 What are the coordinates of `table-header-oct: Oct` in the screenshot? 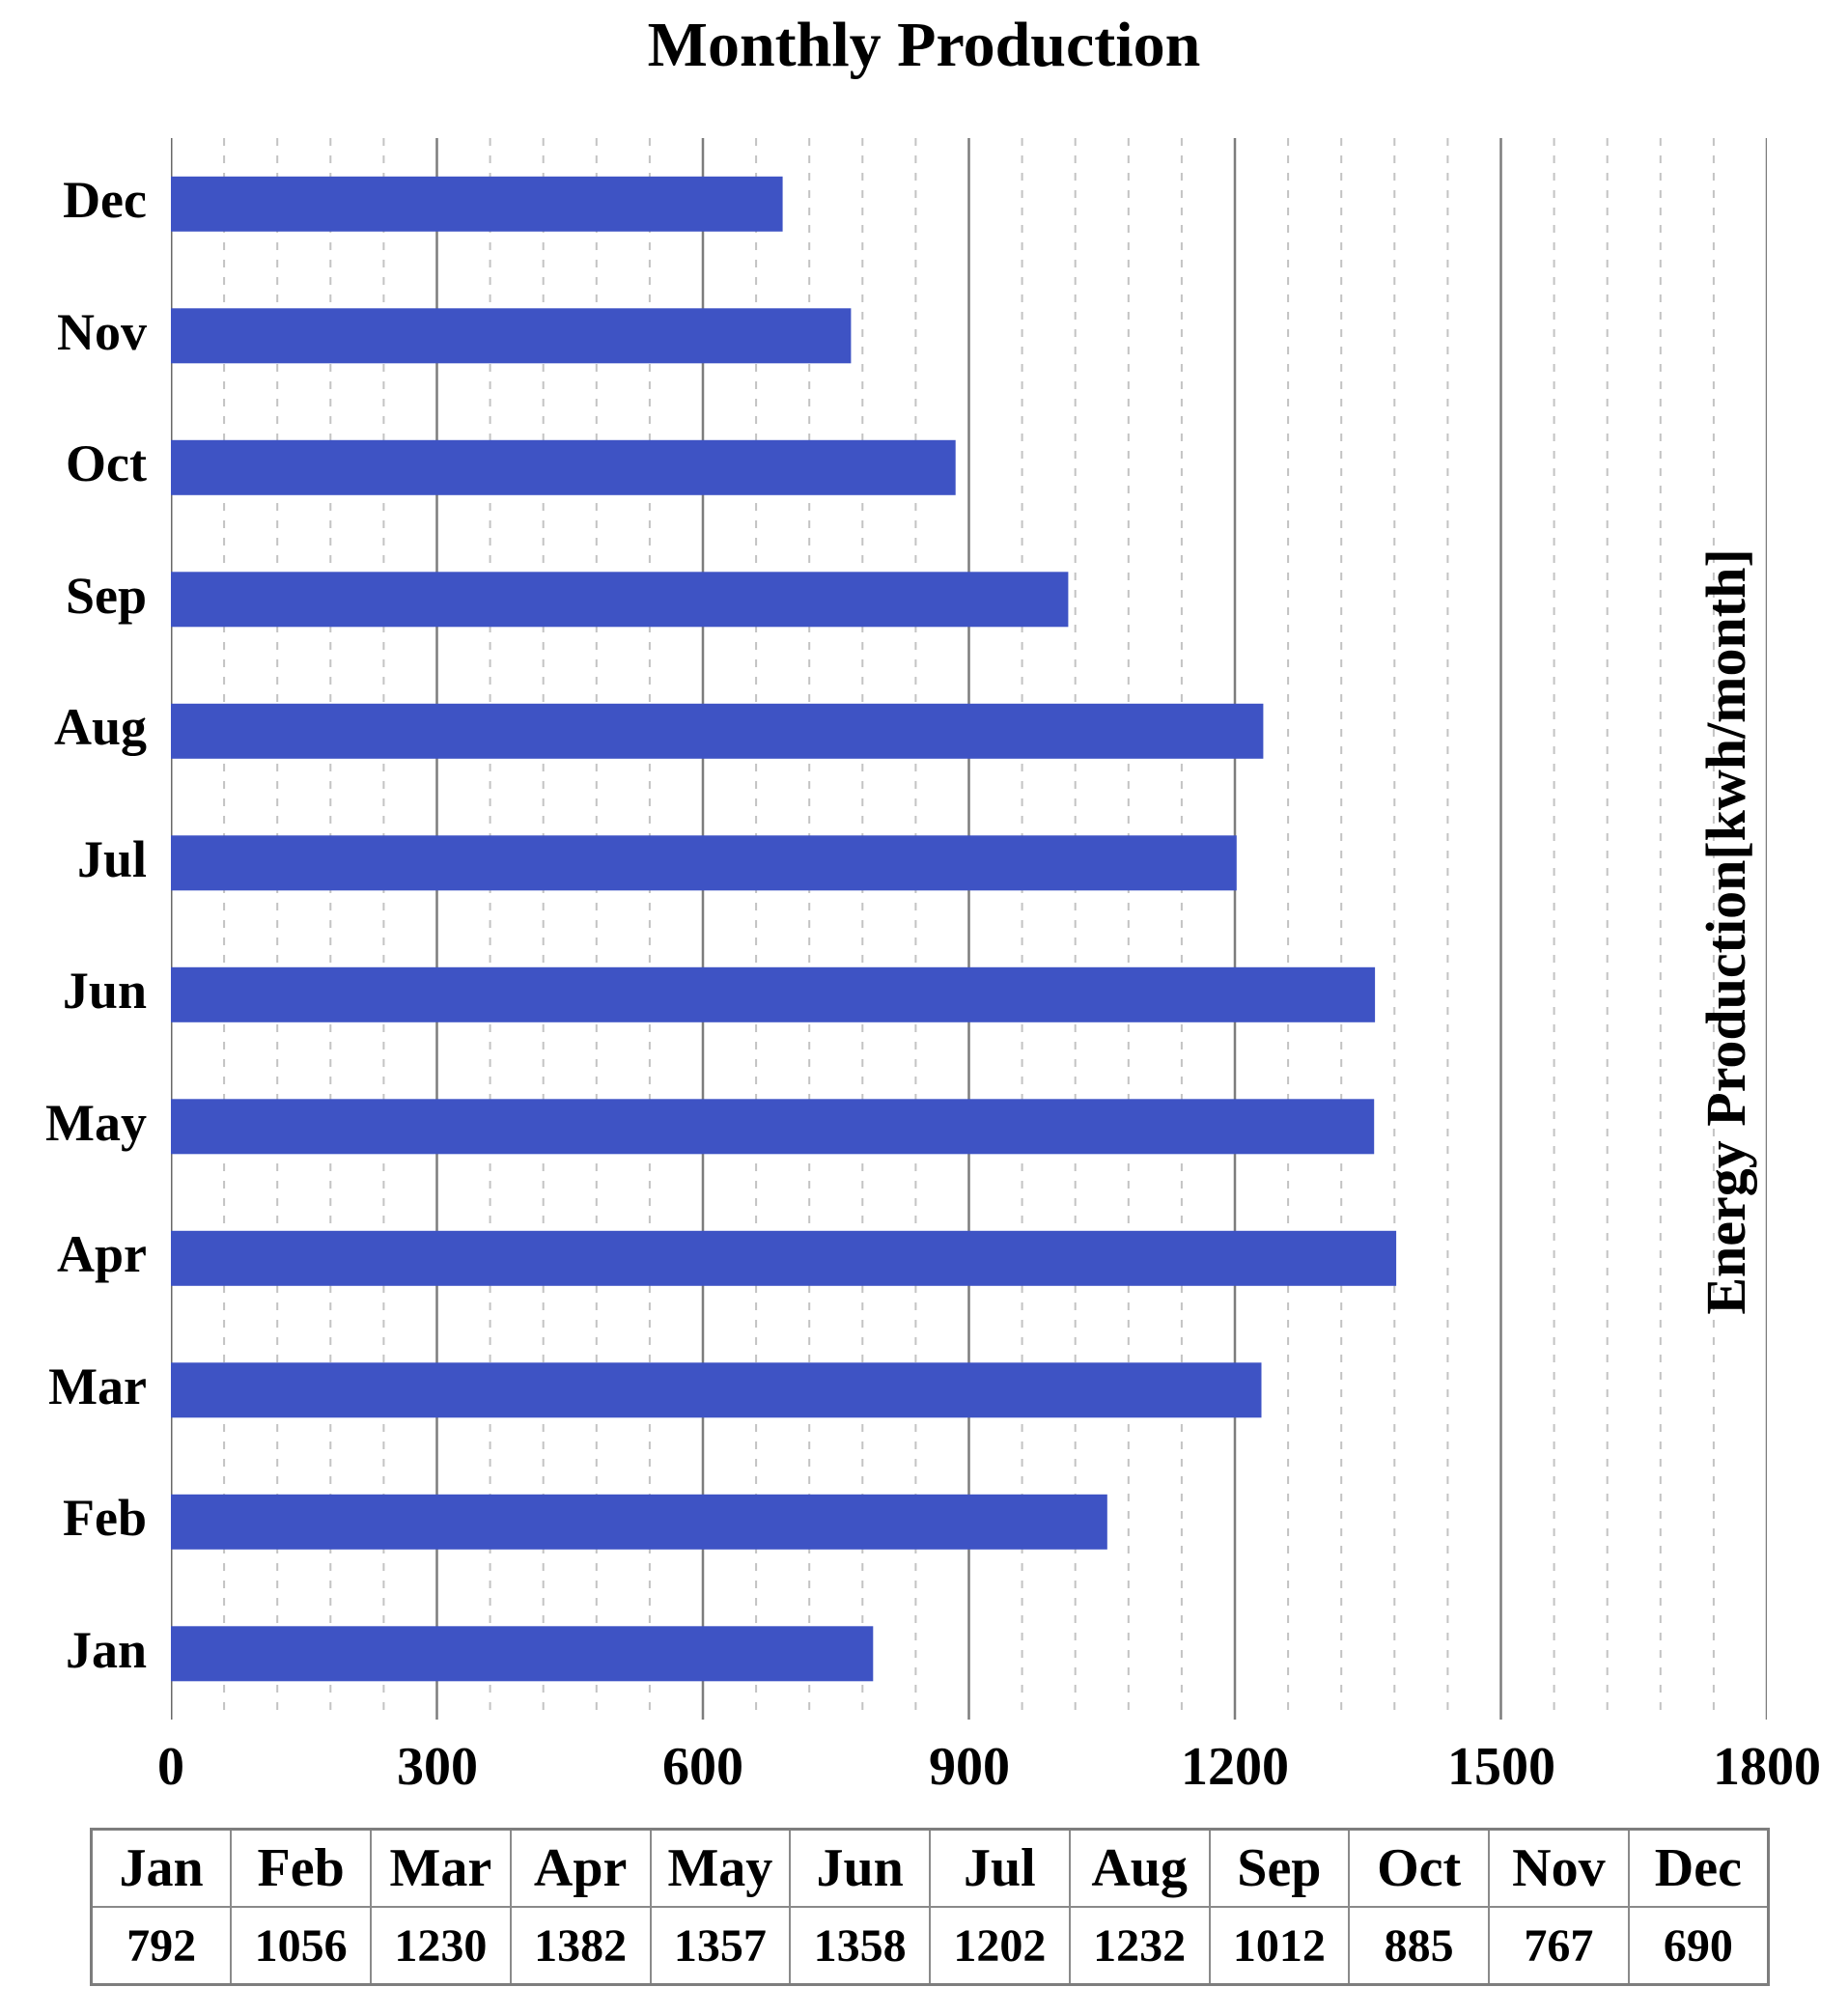 It's located at (1419, 1868).